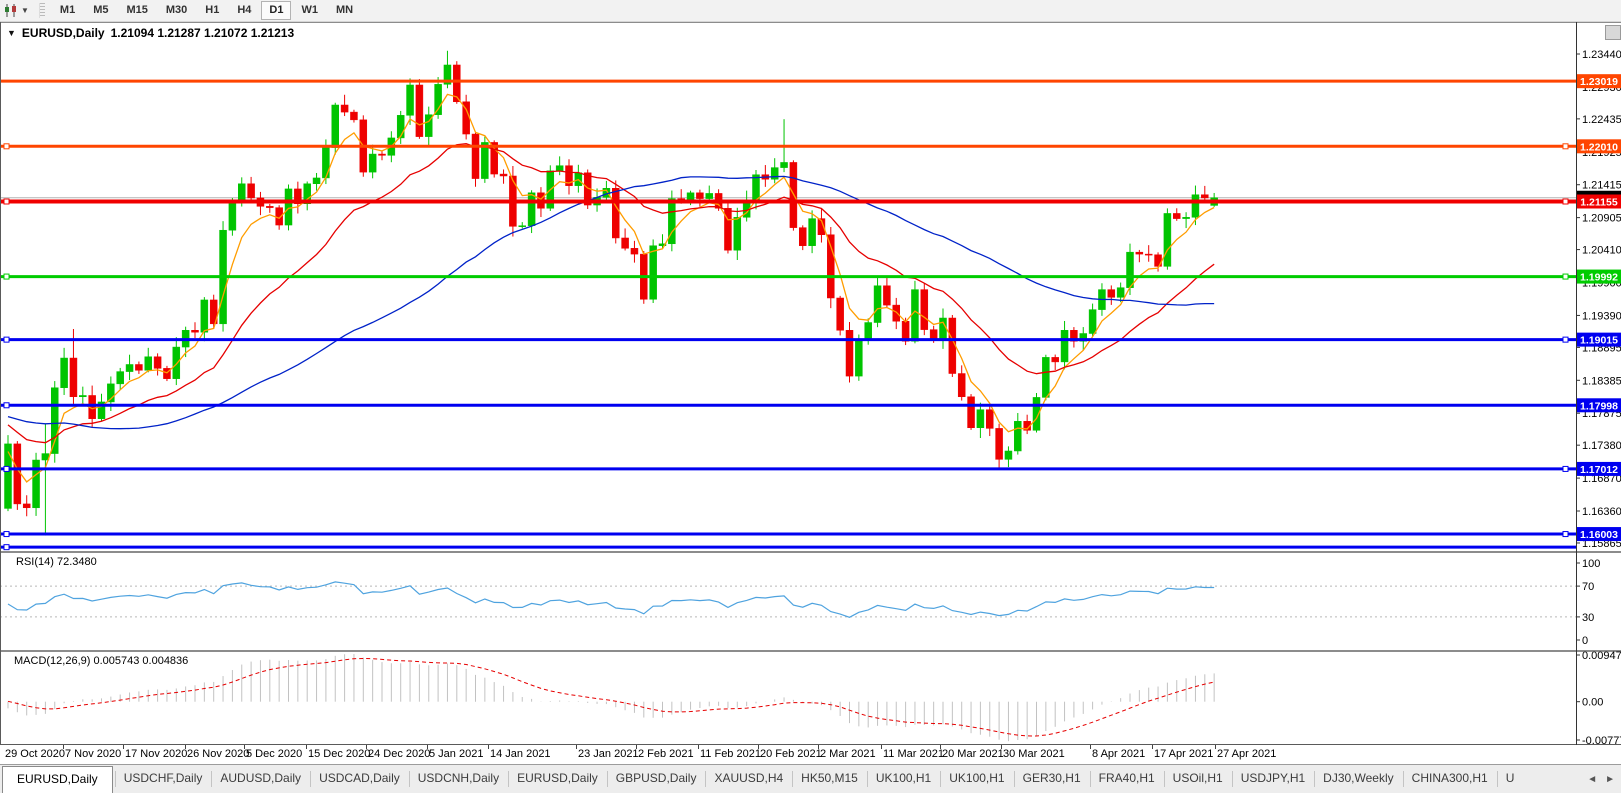  Describe the element at coordinates (791, 754) in the screenshot. I see `x-axis-label: 20 Feb 2021` at that location.